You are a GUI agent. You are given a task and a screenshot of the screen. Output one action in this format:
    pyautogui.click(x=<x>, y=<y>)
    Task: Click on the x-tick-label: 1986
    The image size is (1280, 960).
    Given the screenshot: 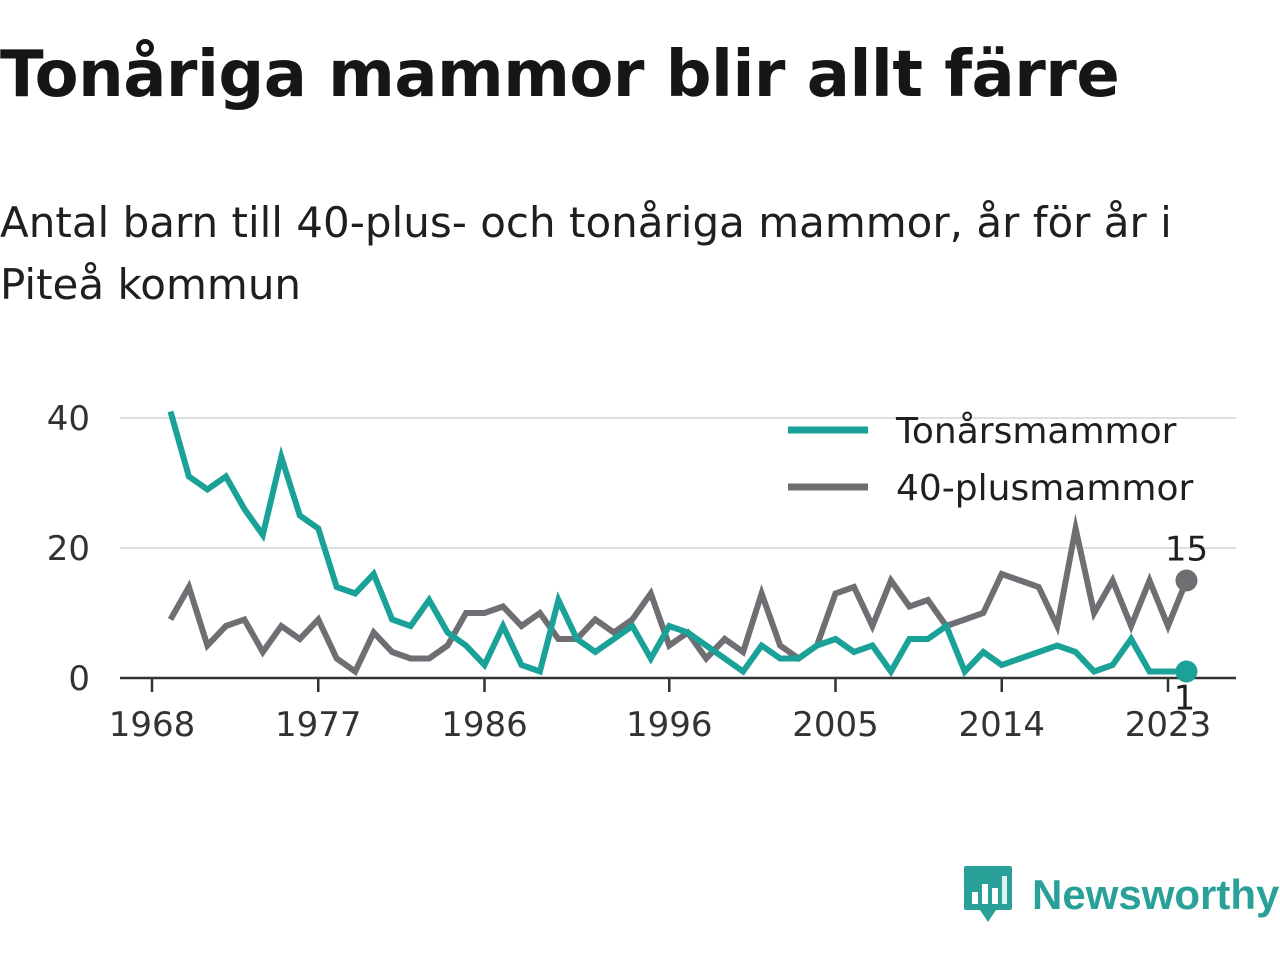 What is the action you would take?
    pyautogui.click(x=484, y=725)
    